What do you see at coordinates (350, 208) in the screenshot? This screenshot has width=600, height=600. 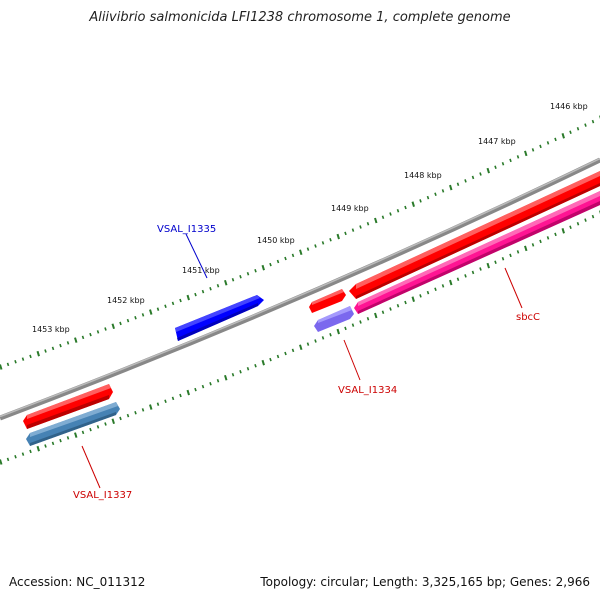 I see `ruler-label-1449: 1449 kbp` at bounding box center [350, 208].